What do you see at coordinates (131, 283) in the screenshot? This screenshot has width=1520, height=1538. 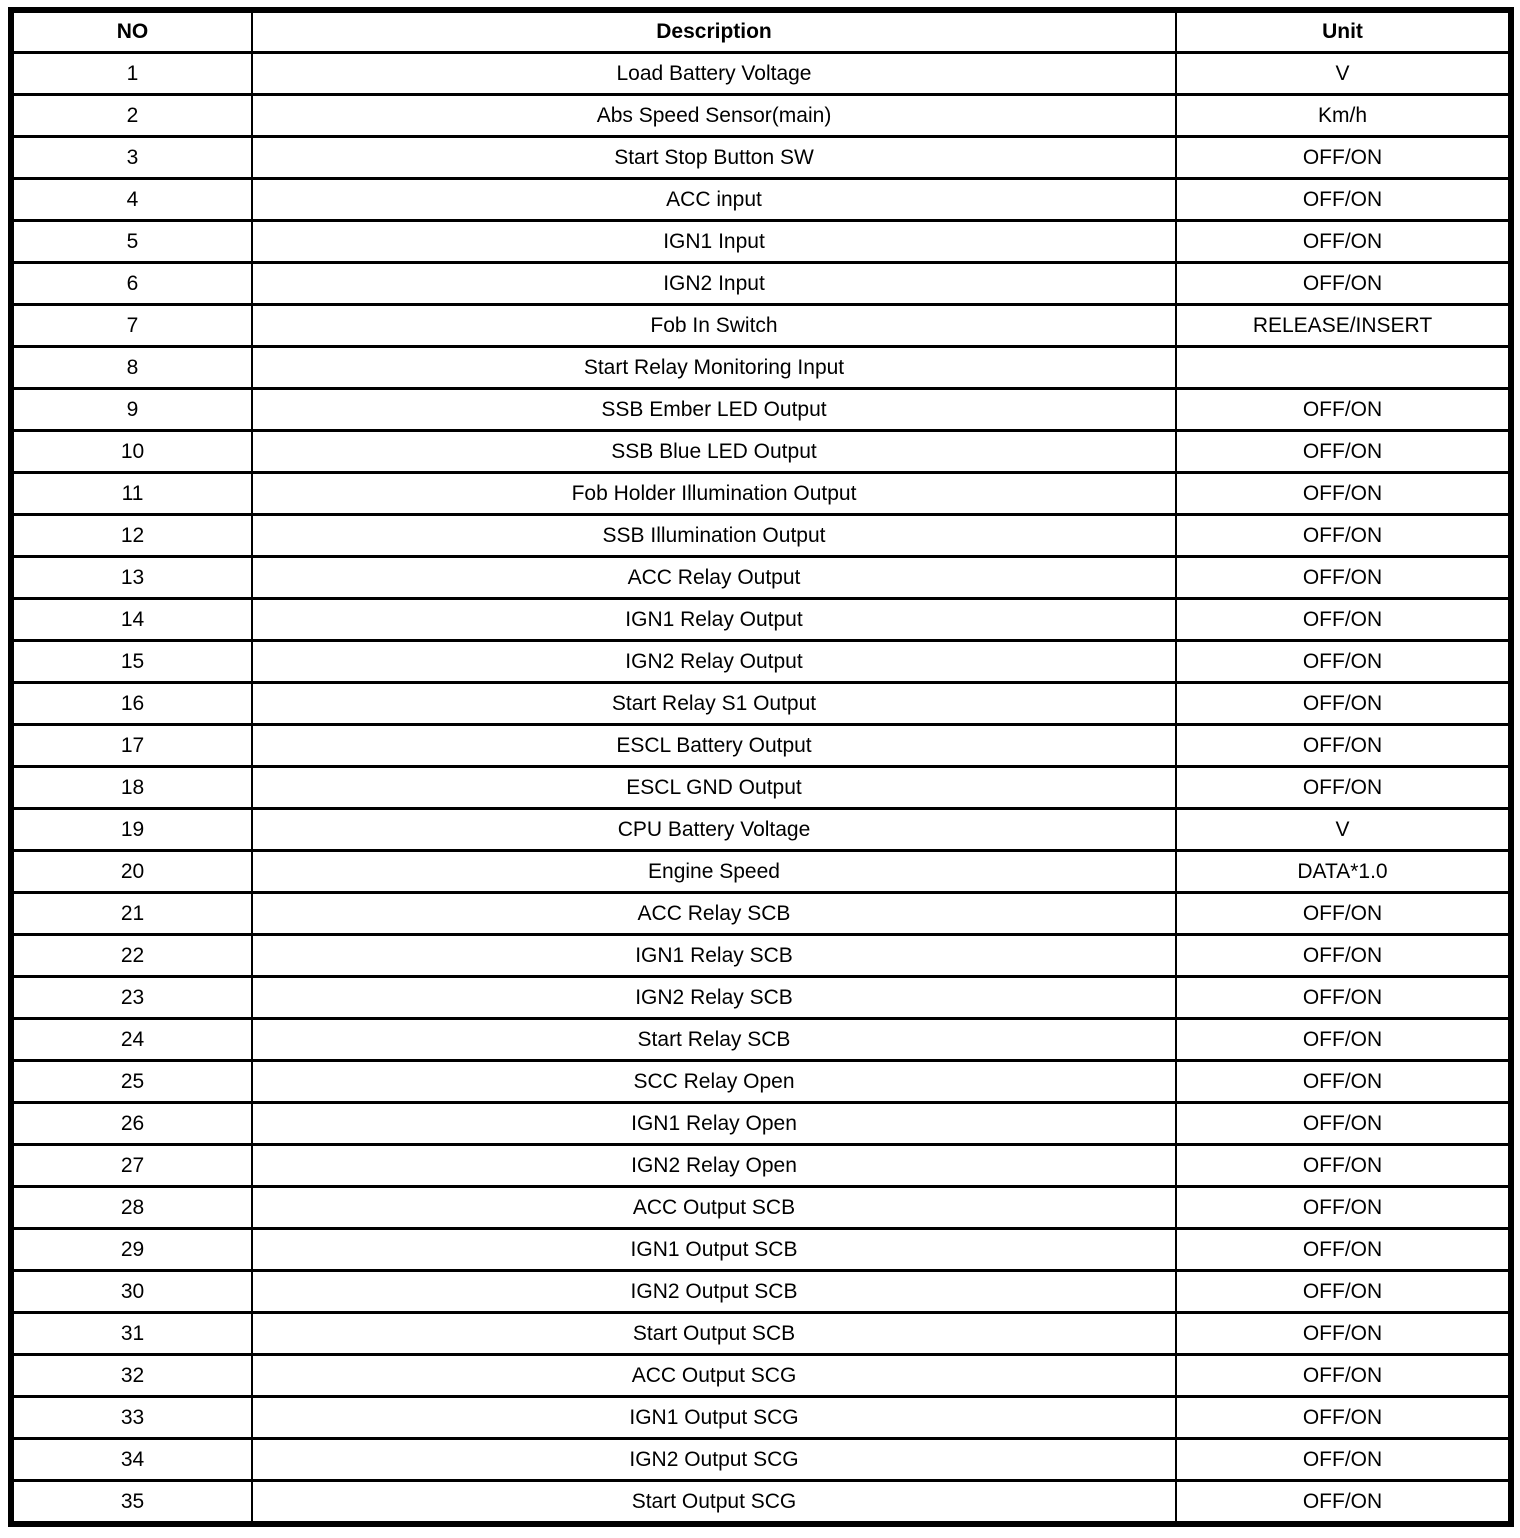 I see `cell-no: 6` at bounding box center [131, 283].